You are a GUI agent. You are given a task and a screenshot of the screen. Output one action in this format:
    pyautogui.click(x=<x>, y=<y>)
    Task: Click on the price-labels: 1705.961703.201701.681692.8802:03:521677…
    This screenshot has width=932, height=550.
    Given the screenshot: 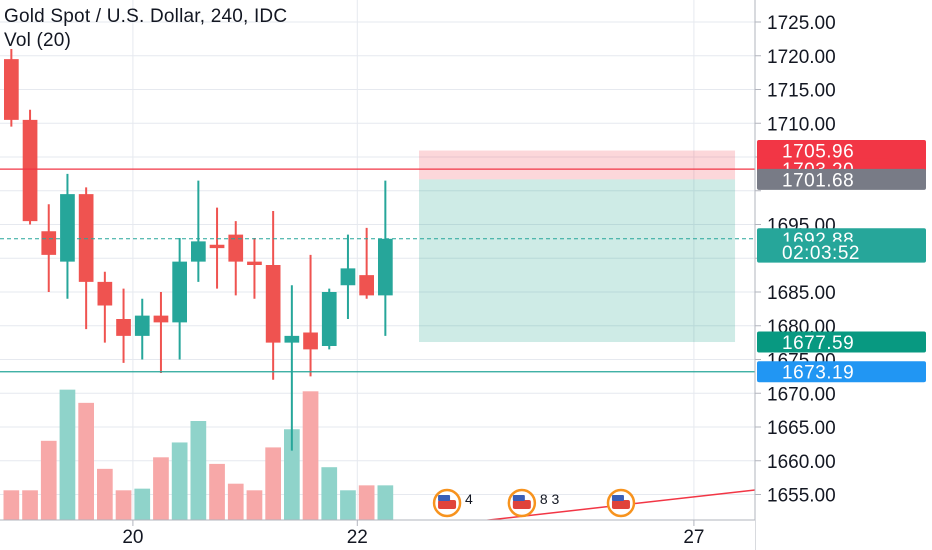 What is the action you would take?
    pyautogui.click(x=841, y=262)
    